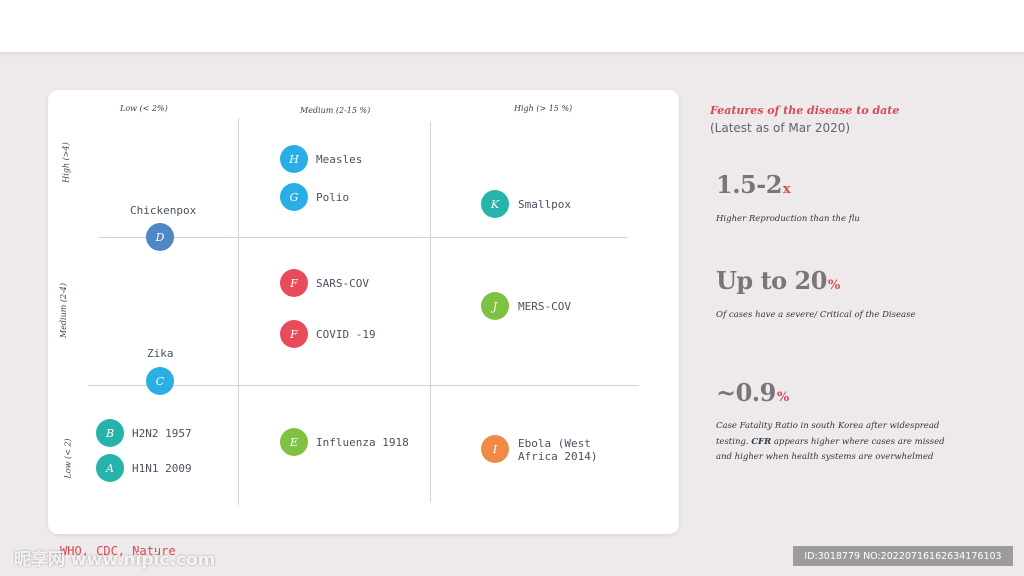  I want to click on disease-label-mers-cov: MERS-COV, so click(544, 306).